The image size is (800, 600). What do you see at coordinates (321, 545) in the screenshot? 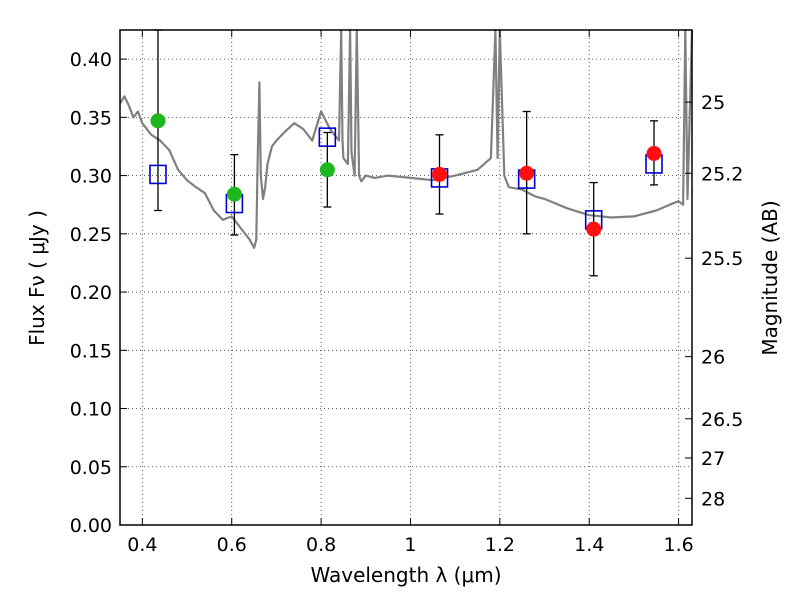
I see `x-tick-label: 0.8` at bounding box center [321, 545].